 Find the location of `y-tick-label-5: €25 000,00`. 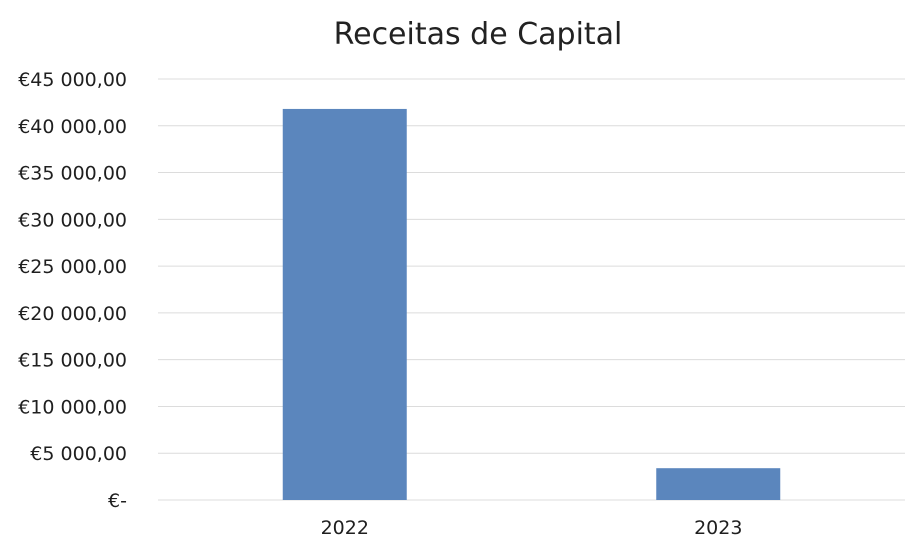

y-tick-label-5: €25 000,00 is located at coordinates (72, 267).